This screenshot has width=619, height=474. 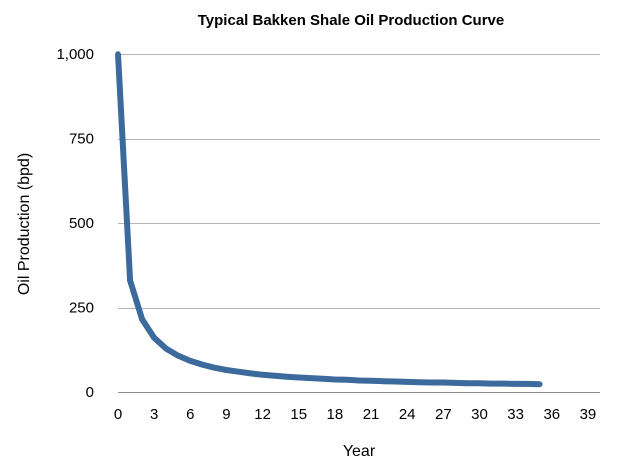 What do you see at coordinates (24, 224) in the screenshot?
I see `y-axis-label: Oil Production (bpd)` at bounding box center [24, 224].